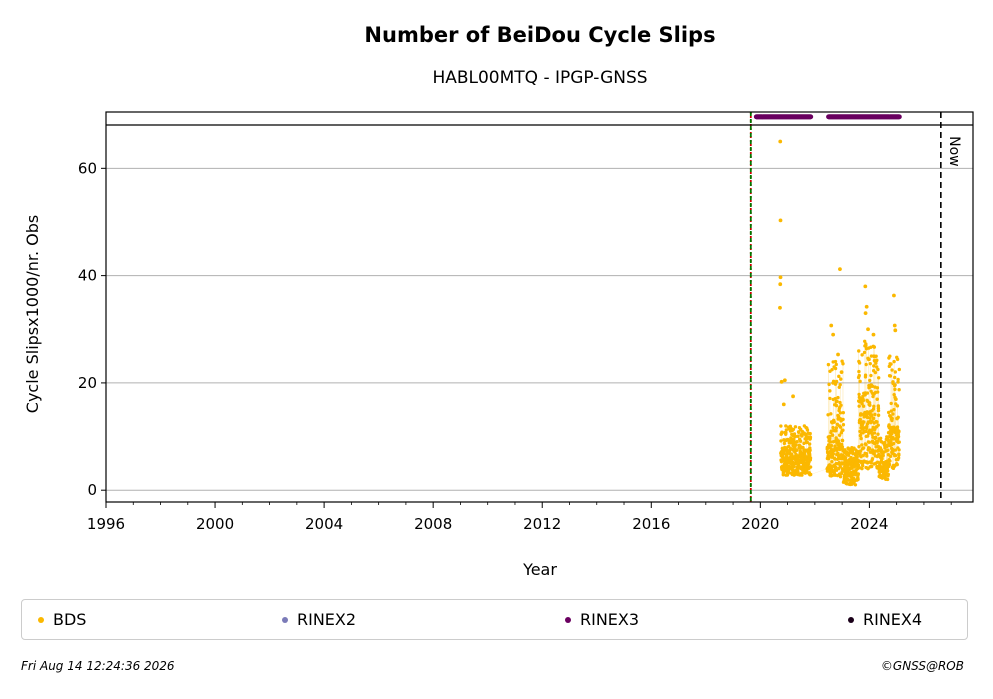 This screenshot has height=699, width=993. What do you see at coordinates (70, 619) in the screenshot?
I see `legend-label-bds: BDS` at bounding box center [70, 619].